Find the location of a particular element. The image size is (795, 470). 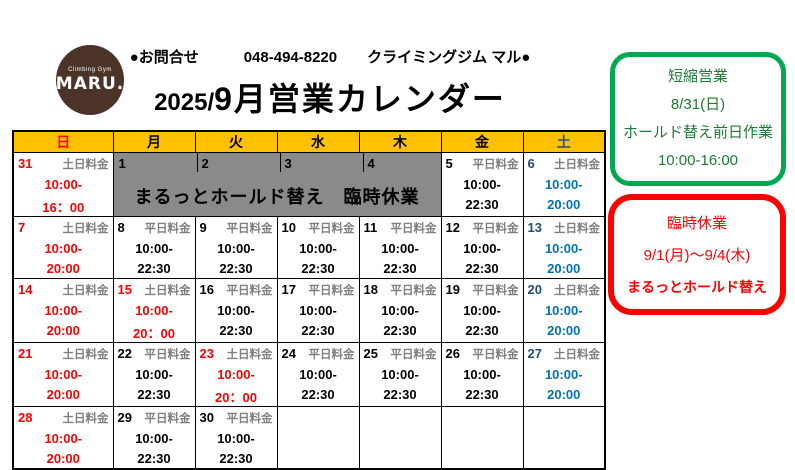

cell-day-29: 29 平日料金 10:00- 22:30 is located at coordinates (154, 438).